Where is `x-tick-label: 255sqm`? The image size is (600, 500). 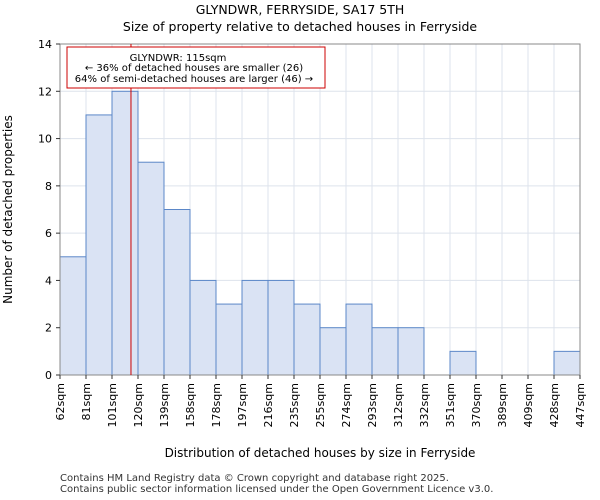 x-tick-label: 255sqm is located at coordinates (320, 405).